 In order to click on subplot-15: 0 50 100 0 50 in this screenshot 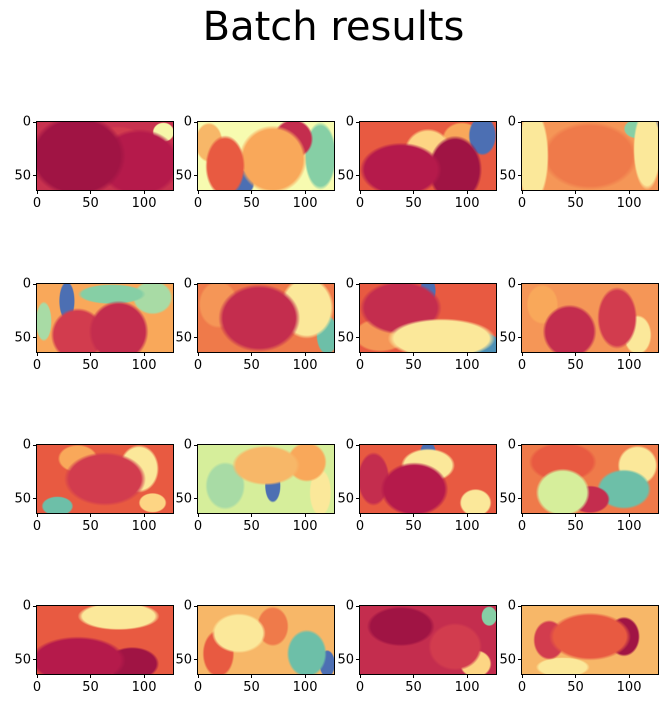, I will do `click(417, 647)`.